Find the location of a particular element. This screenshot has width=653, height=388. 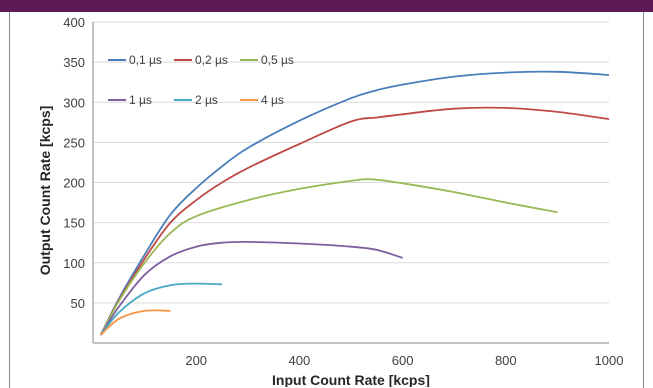

y-tick-label: 250 is located at coordinates (74, 142).